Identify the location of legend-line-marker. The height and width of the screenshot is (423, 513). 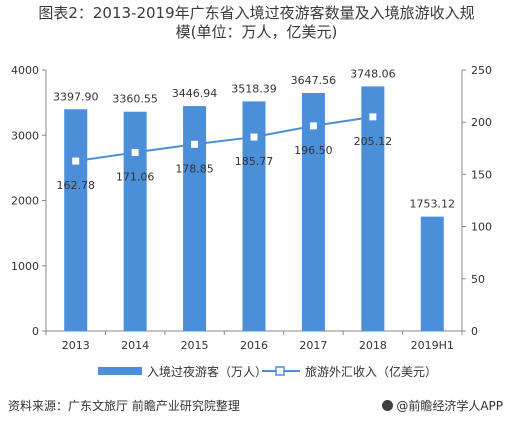
(280, 371).